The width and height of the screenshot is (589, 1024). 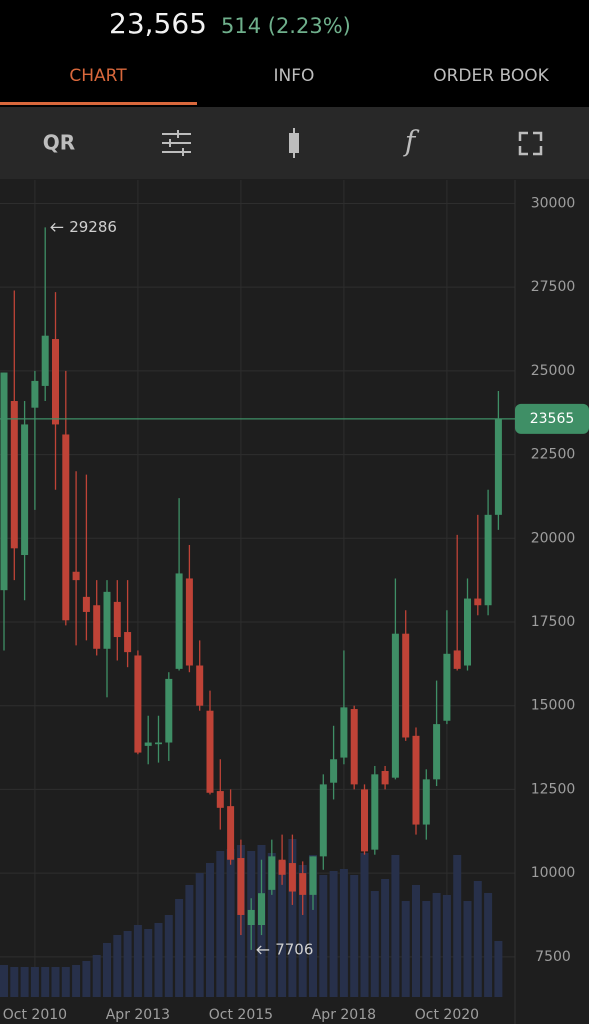 What do you see at coordinates (294, 949) in the screenshot?
I see `annotation-label: 7706` at bounding box center [294, 949].